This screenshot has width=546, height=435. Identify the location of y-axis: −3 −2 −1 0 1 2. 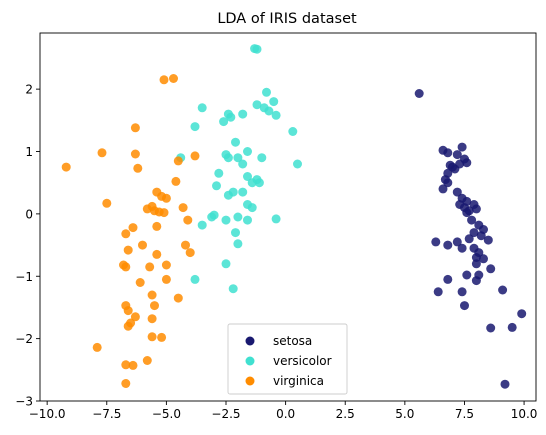
(27, 246).